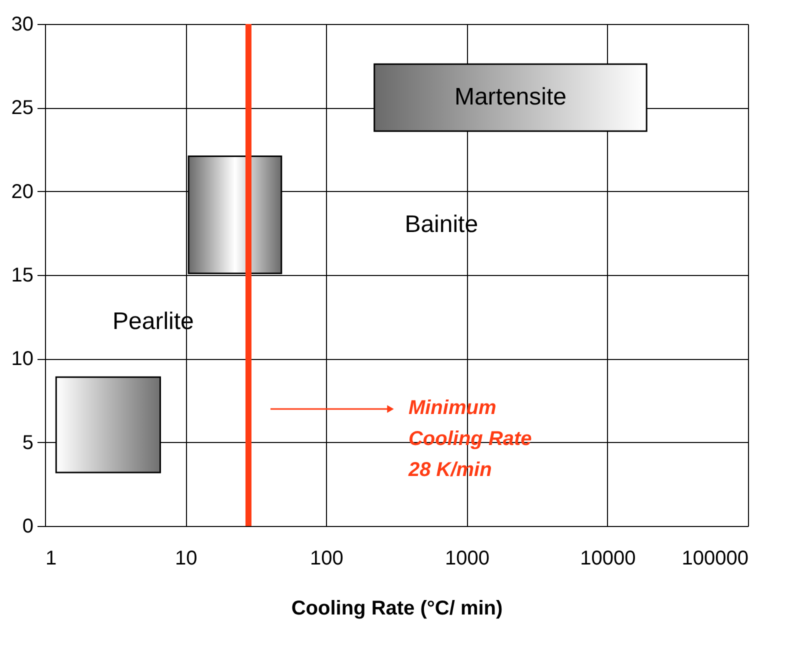 The width and height of the screenshot is (812, 653). What do you see at coordinates (186, 559) in the screenshot?
I see `x-tick-label: 10` at bounding box center [186, 559].